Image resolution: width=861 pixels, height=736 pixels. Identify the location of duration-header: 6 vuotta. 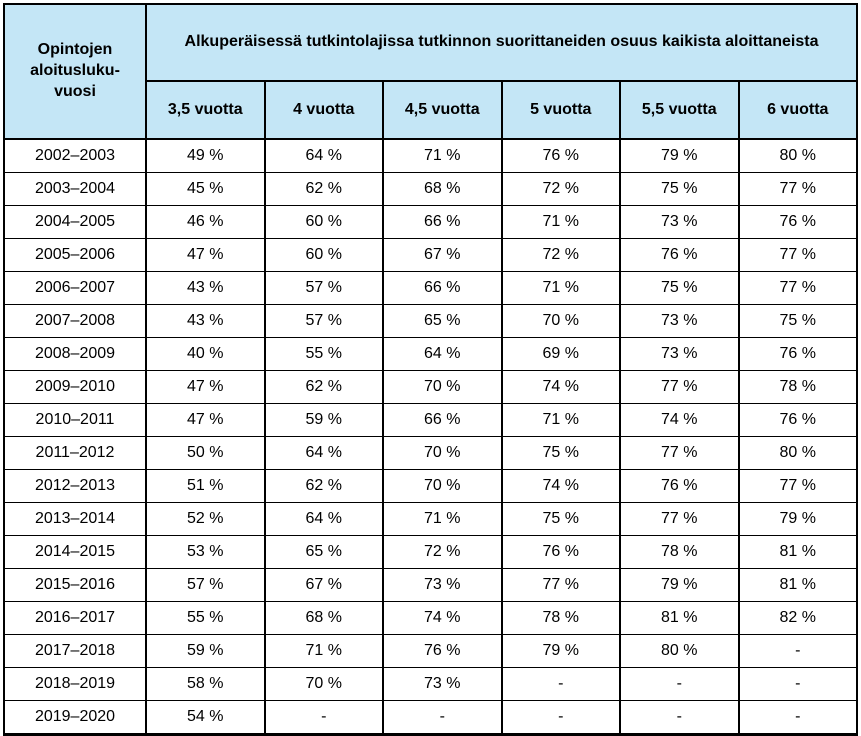
(797, 110).